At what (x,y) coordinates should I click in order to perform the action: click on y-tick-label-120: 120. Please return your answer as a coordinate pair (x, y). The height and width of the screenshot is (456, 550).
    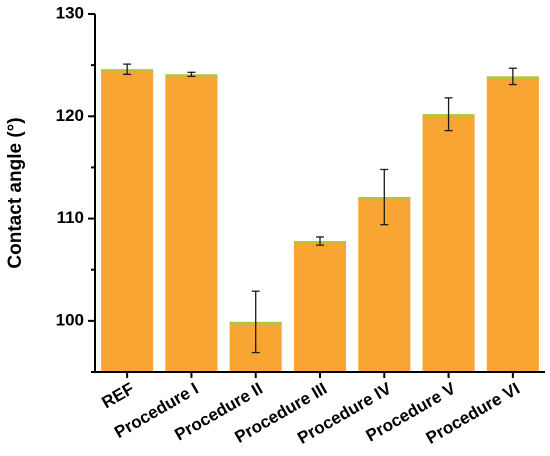
    Looking at the image, I should click on (70, 115).